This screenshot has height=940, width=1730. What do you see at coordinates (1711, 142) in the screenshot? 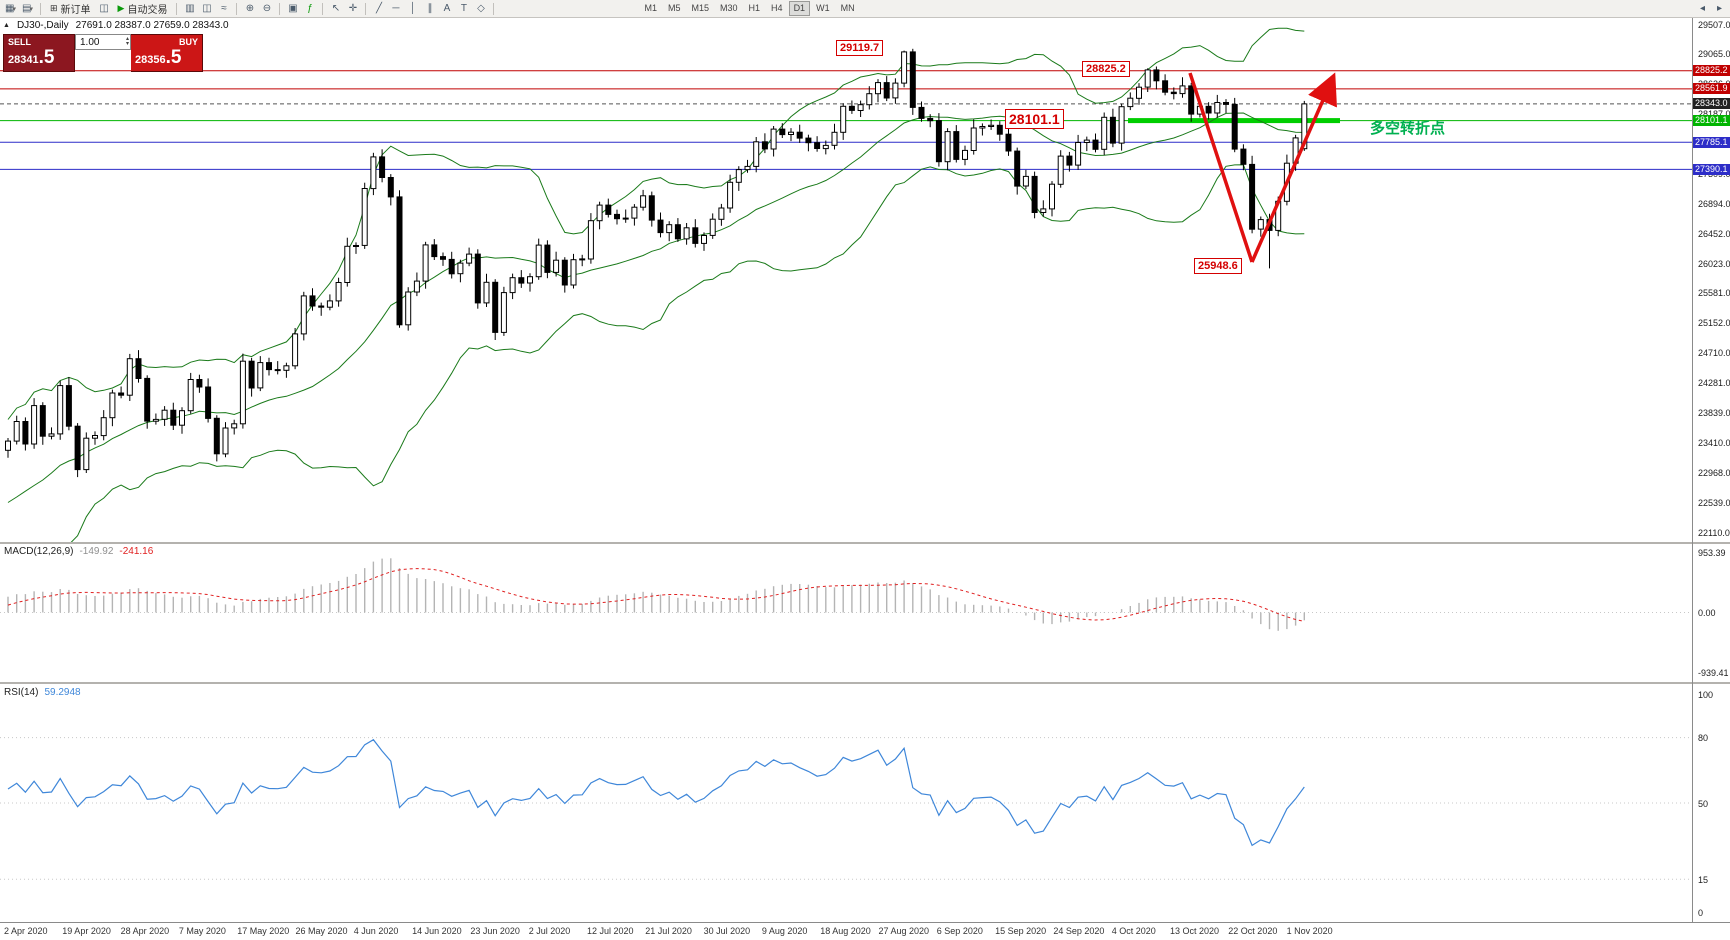
I see `axis-price-tag: 27785.1` at bounding box center [1711, 142].